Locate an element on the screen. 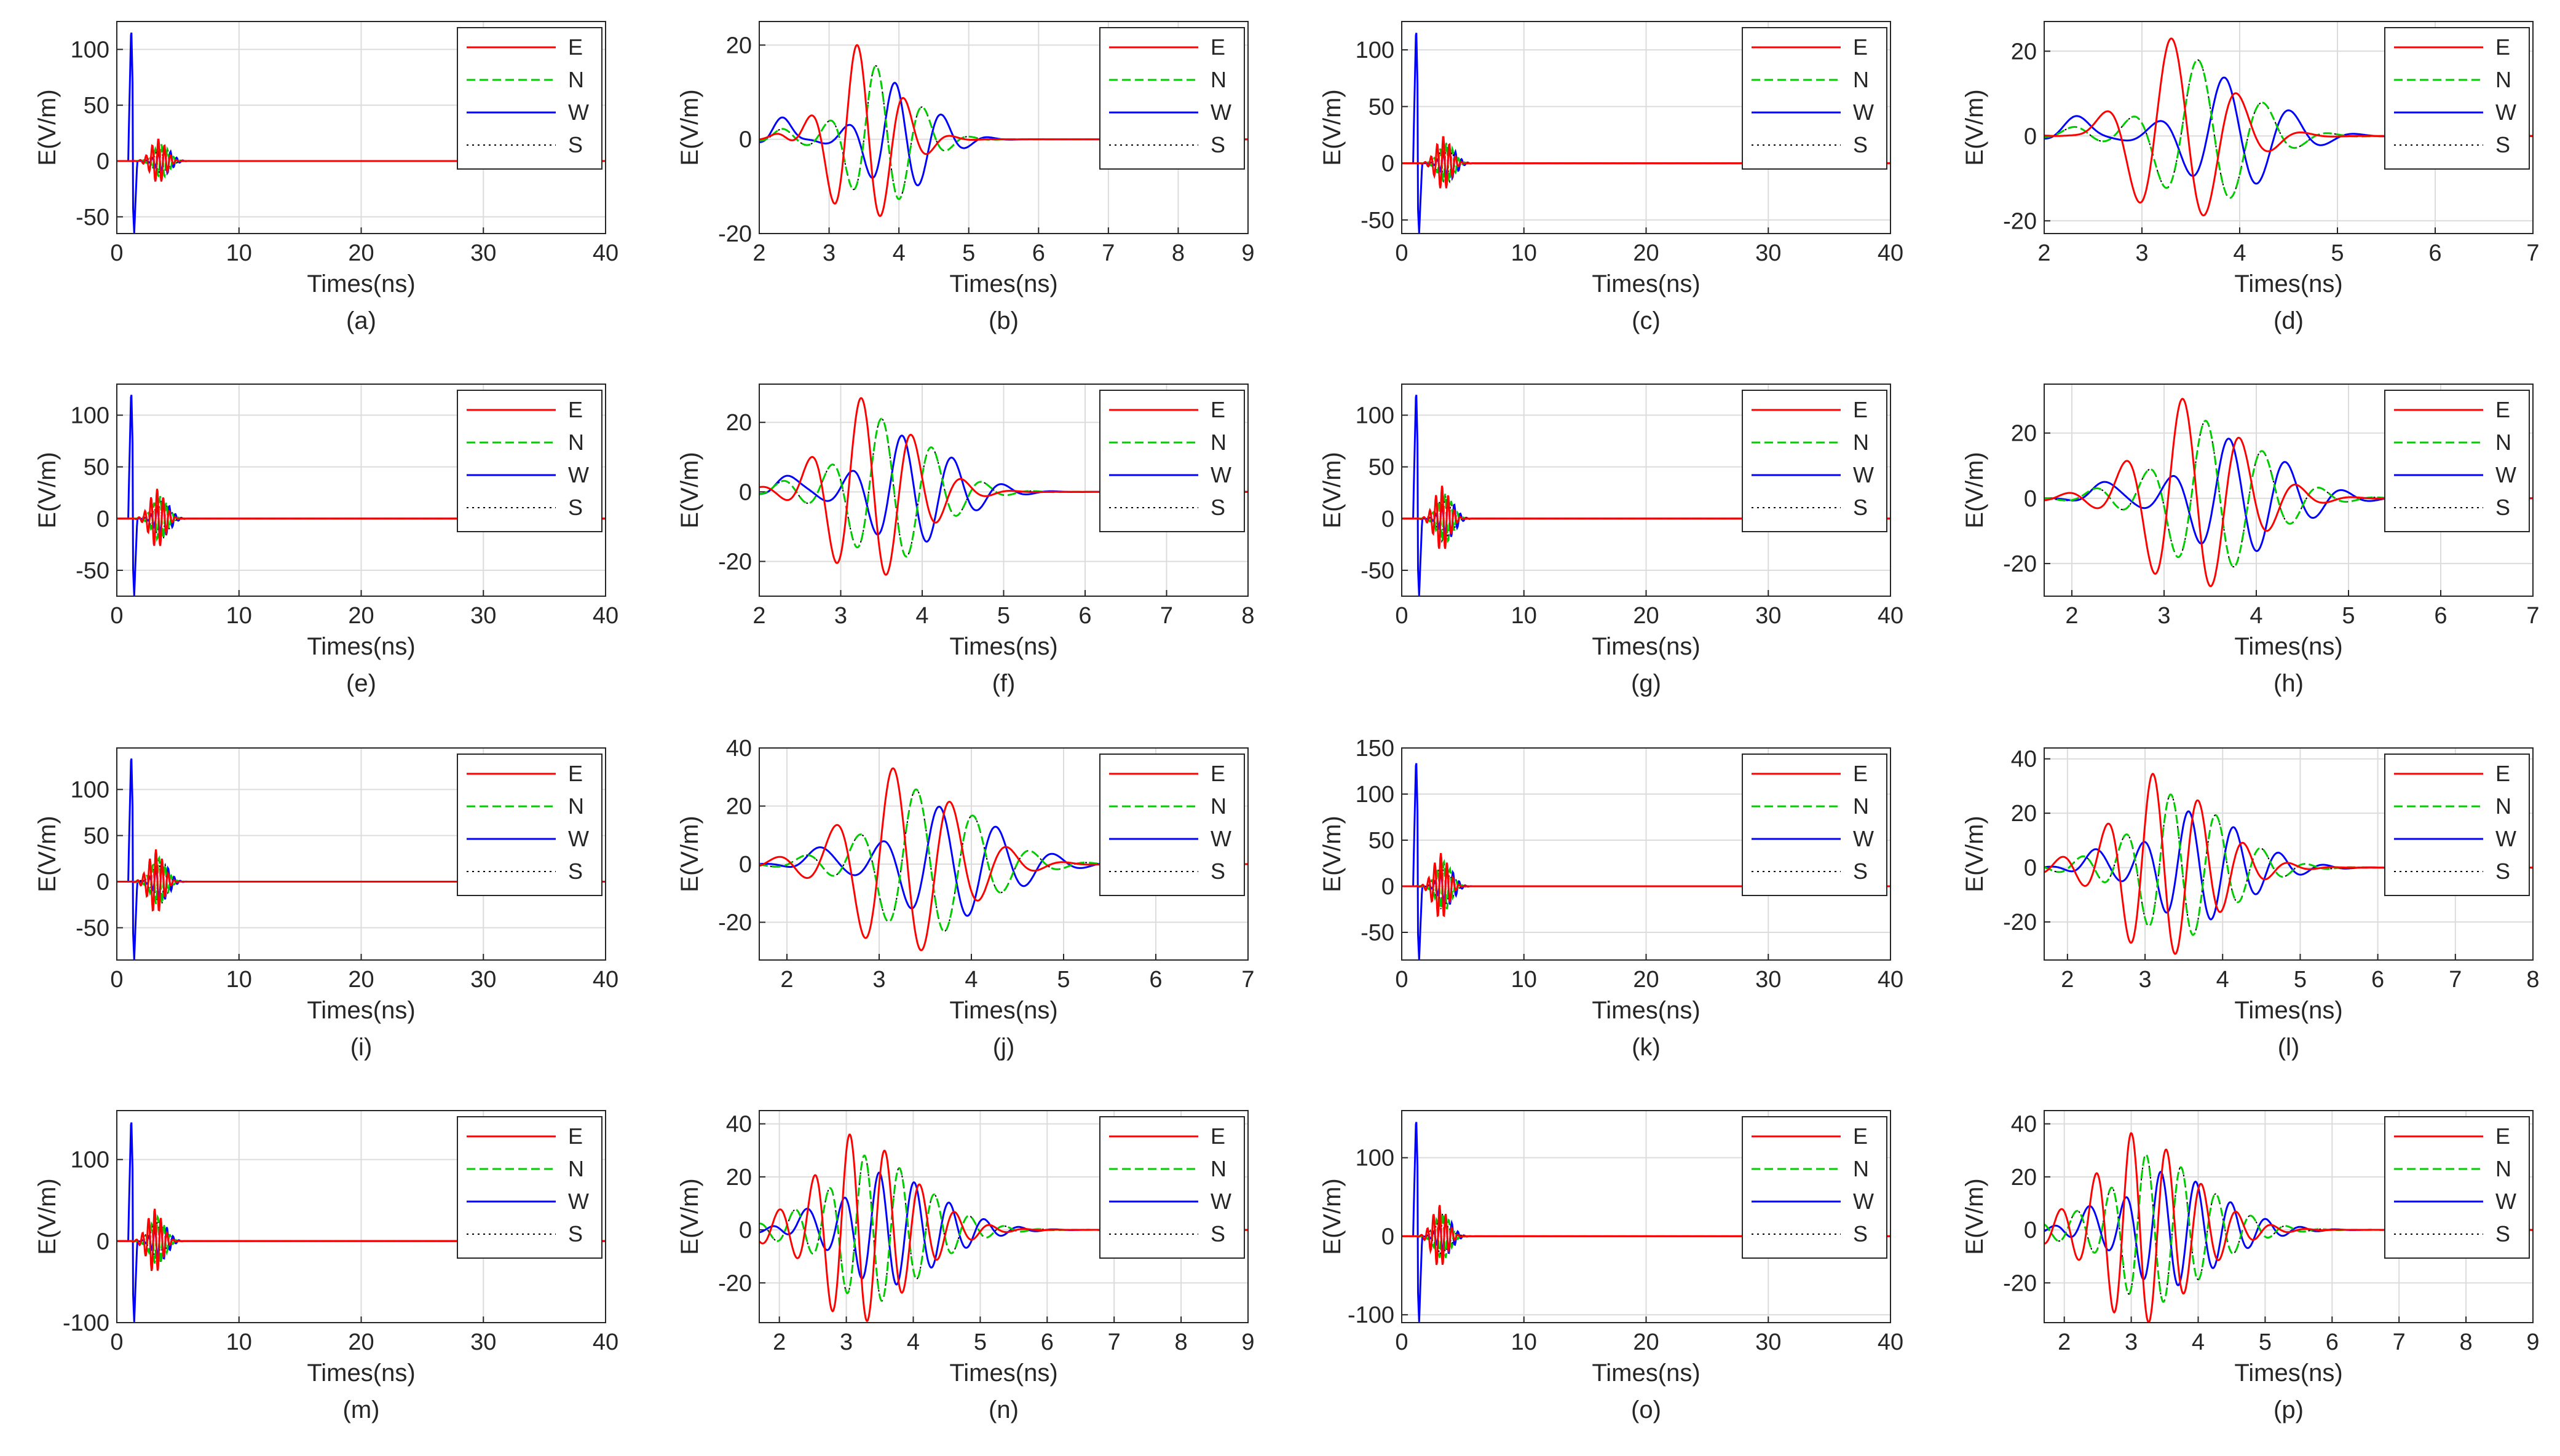 The height and width of the screenshot is (1456, 2560). panel-caption: (n) is located at coordinates (1004, 1409).